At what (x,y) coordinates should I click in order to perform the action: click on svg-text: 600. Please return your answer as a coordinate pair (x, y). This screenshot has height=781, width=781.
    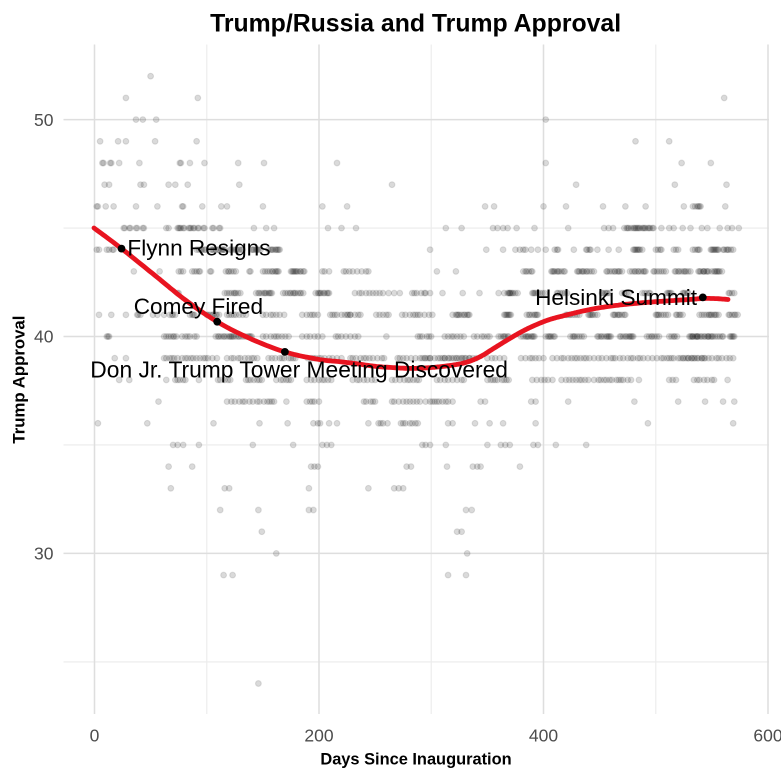
    Looking at the image, I should click on (767, 736).